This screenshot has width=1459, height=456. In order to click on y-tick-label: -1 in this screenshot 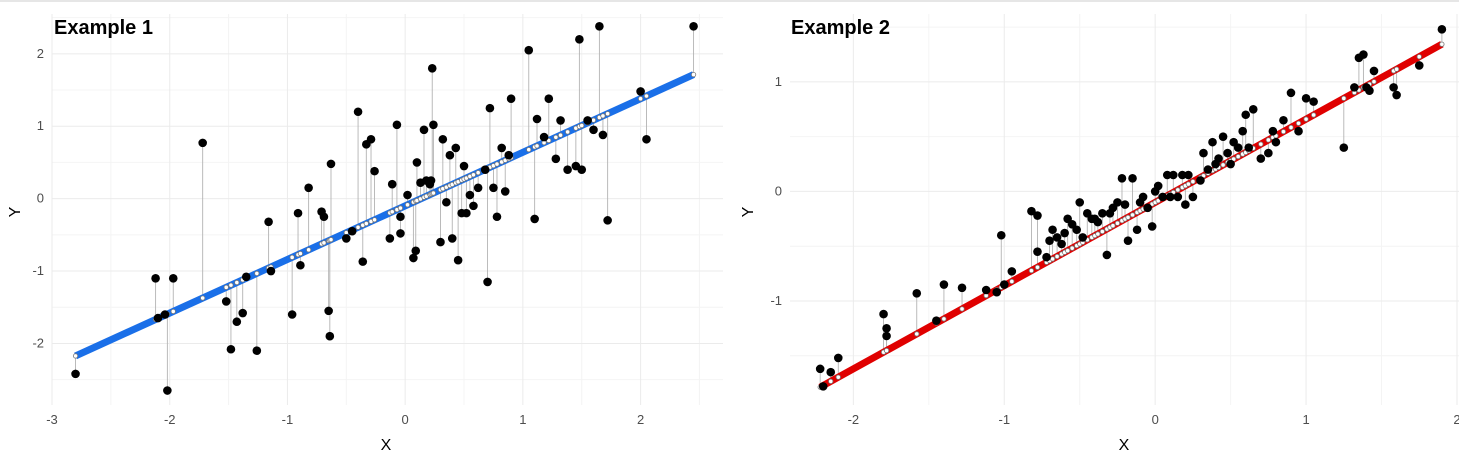, I will do `click(38, 270)`.